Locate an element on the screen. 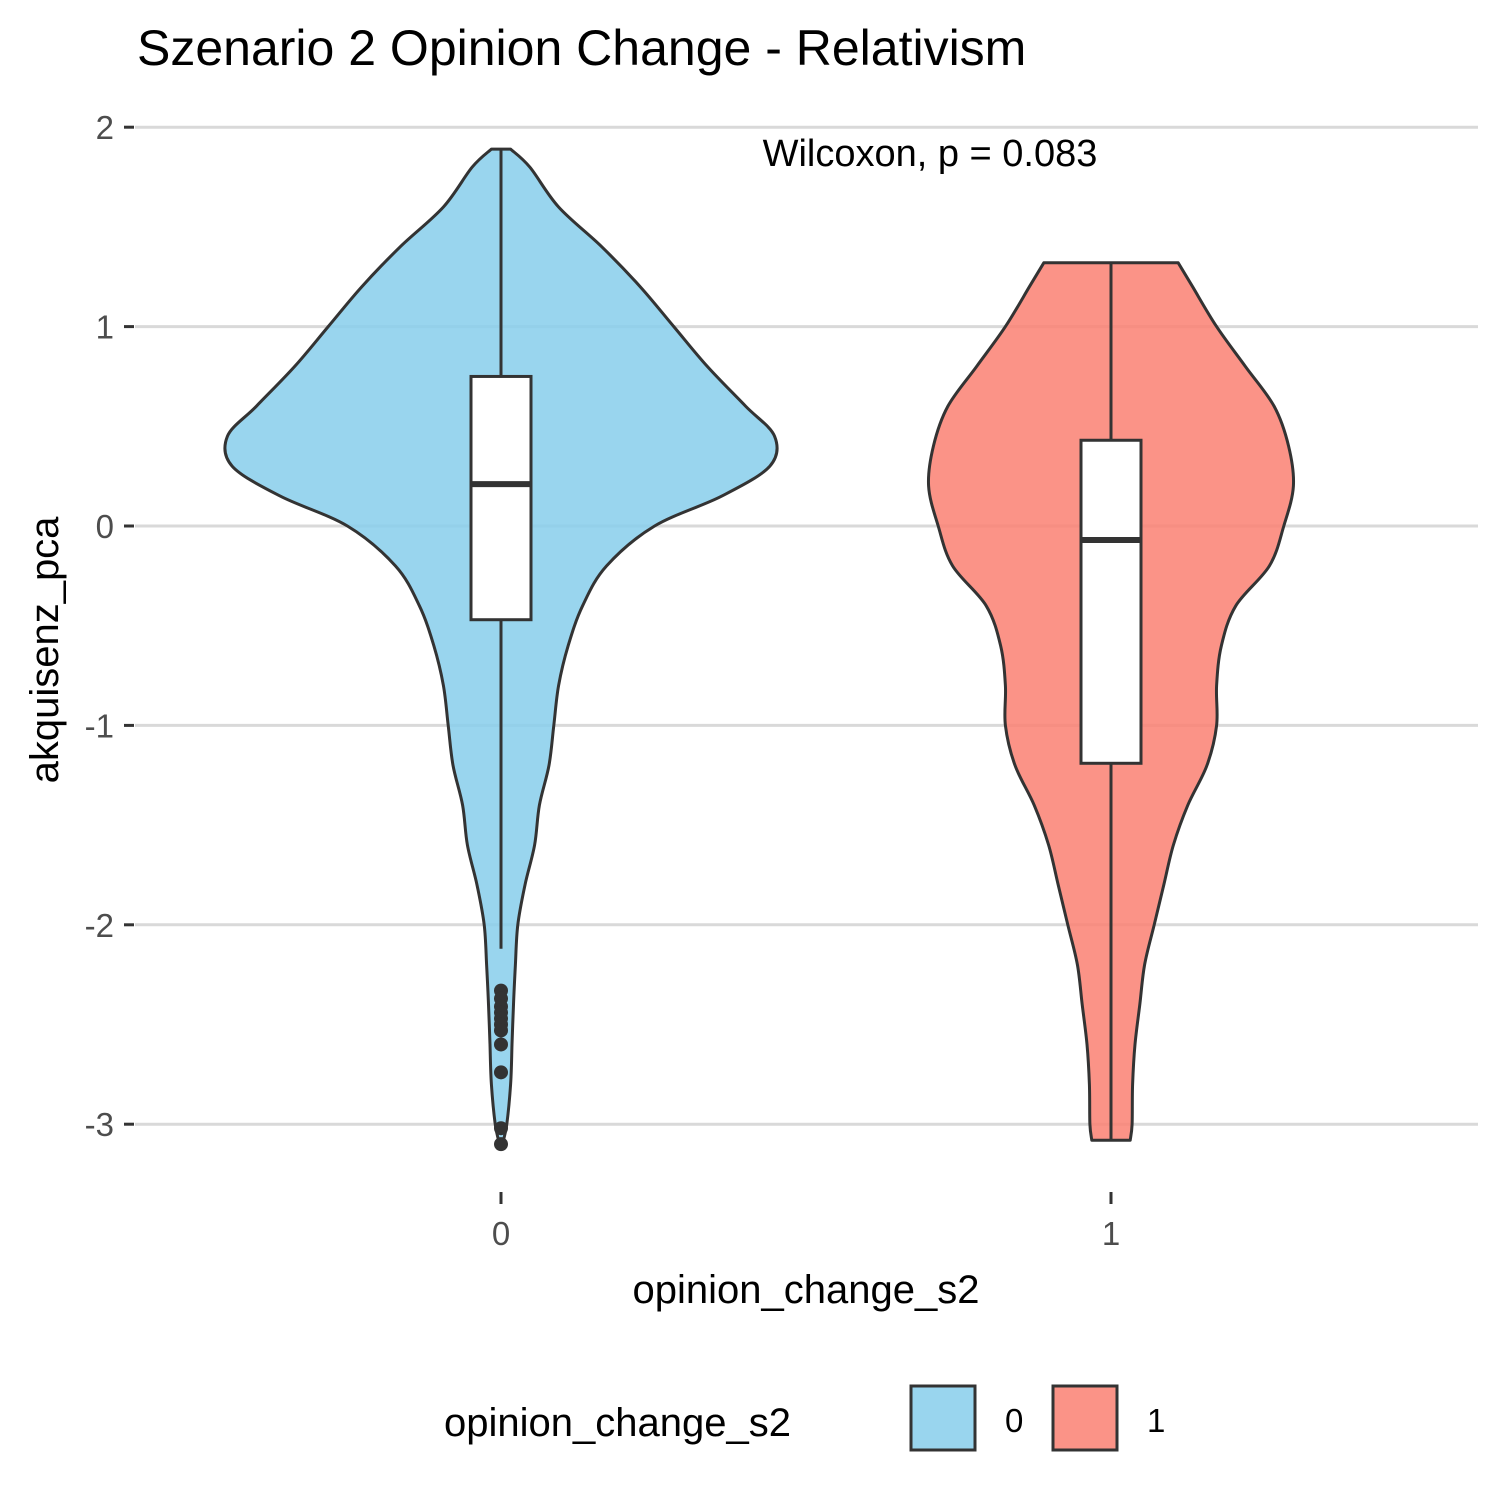 This screenshot has width=1500, height=1500. legend-label-0: 0 is located at coordinates (1014, 1420).